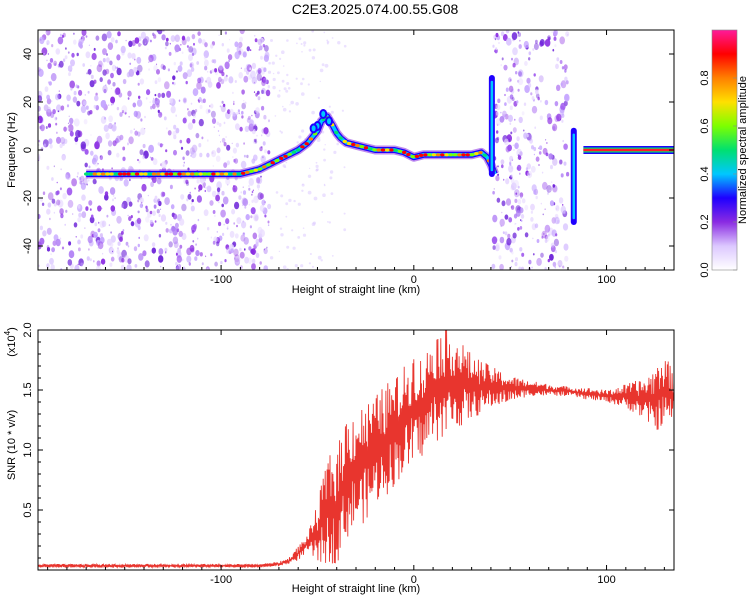  What do you see at coordinates (28, 509) in the screenshot?
I see `y-tick-label: 0.5` at bounding box center [28, 509].